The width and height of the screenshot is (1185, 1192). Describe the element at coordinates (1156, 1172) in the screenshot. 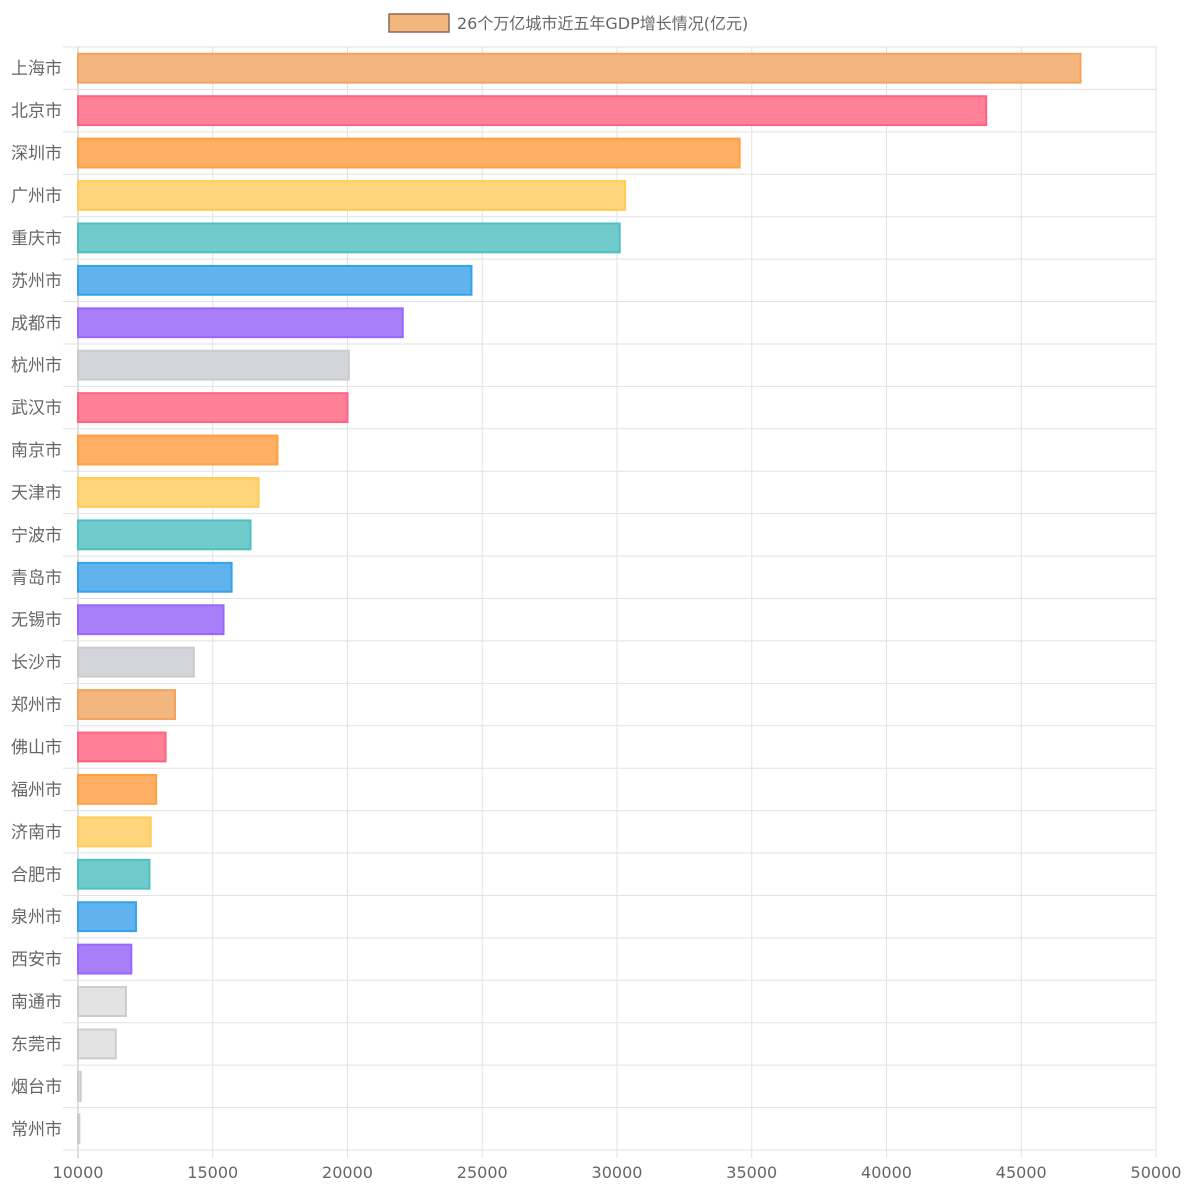

I see `x-tick-label: 50000` at that location.